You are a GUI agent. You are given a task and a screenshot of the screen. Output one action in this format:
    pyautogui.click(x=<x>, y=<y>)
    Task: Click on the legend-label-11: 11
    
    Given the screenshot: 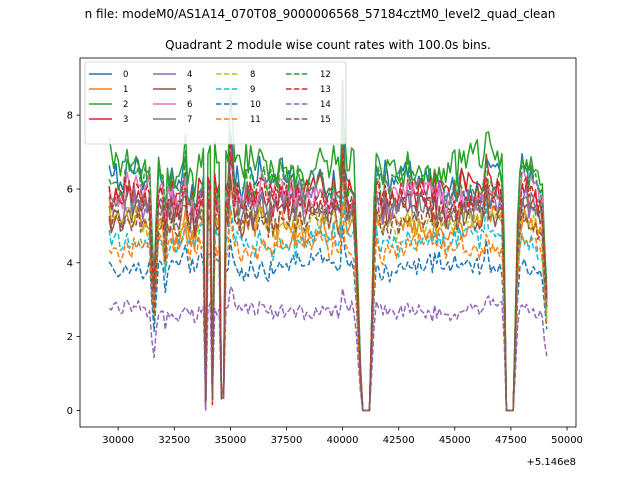 What is the action you would take?
    pyautogui.click(x=255, y=120)
    